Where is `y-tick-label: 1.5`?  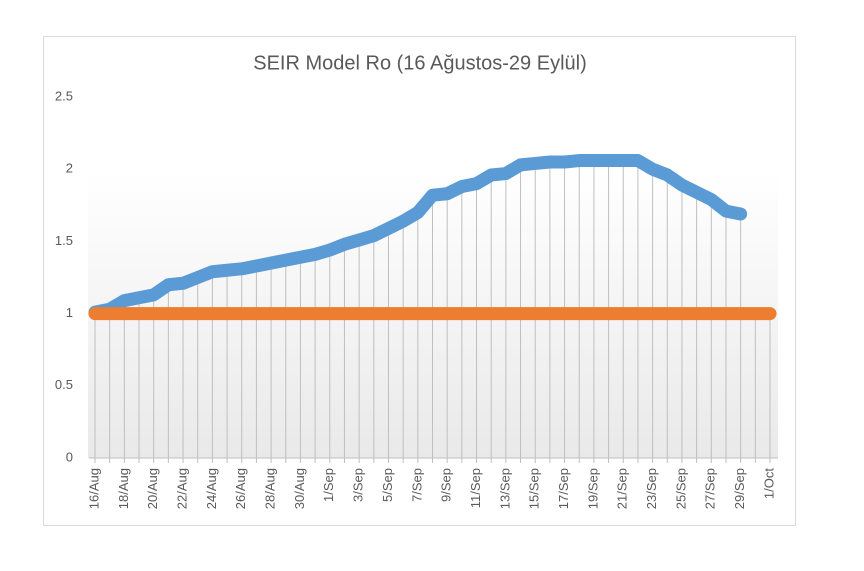 y-tick-label: 1.5 is located at coordinates (64, 240).